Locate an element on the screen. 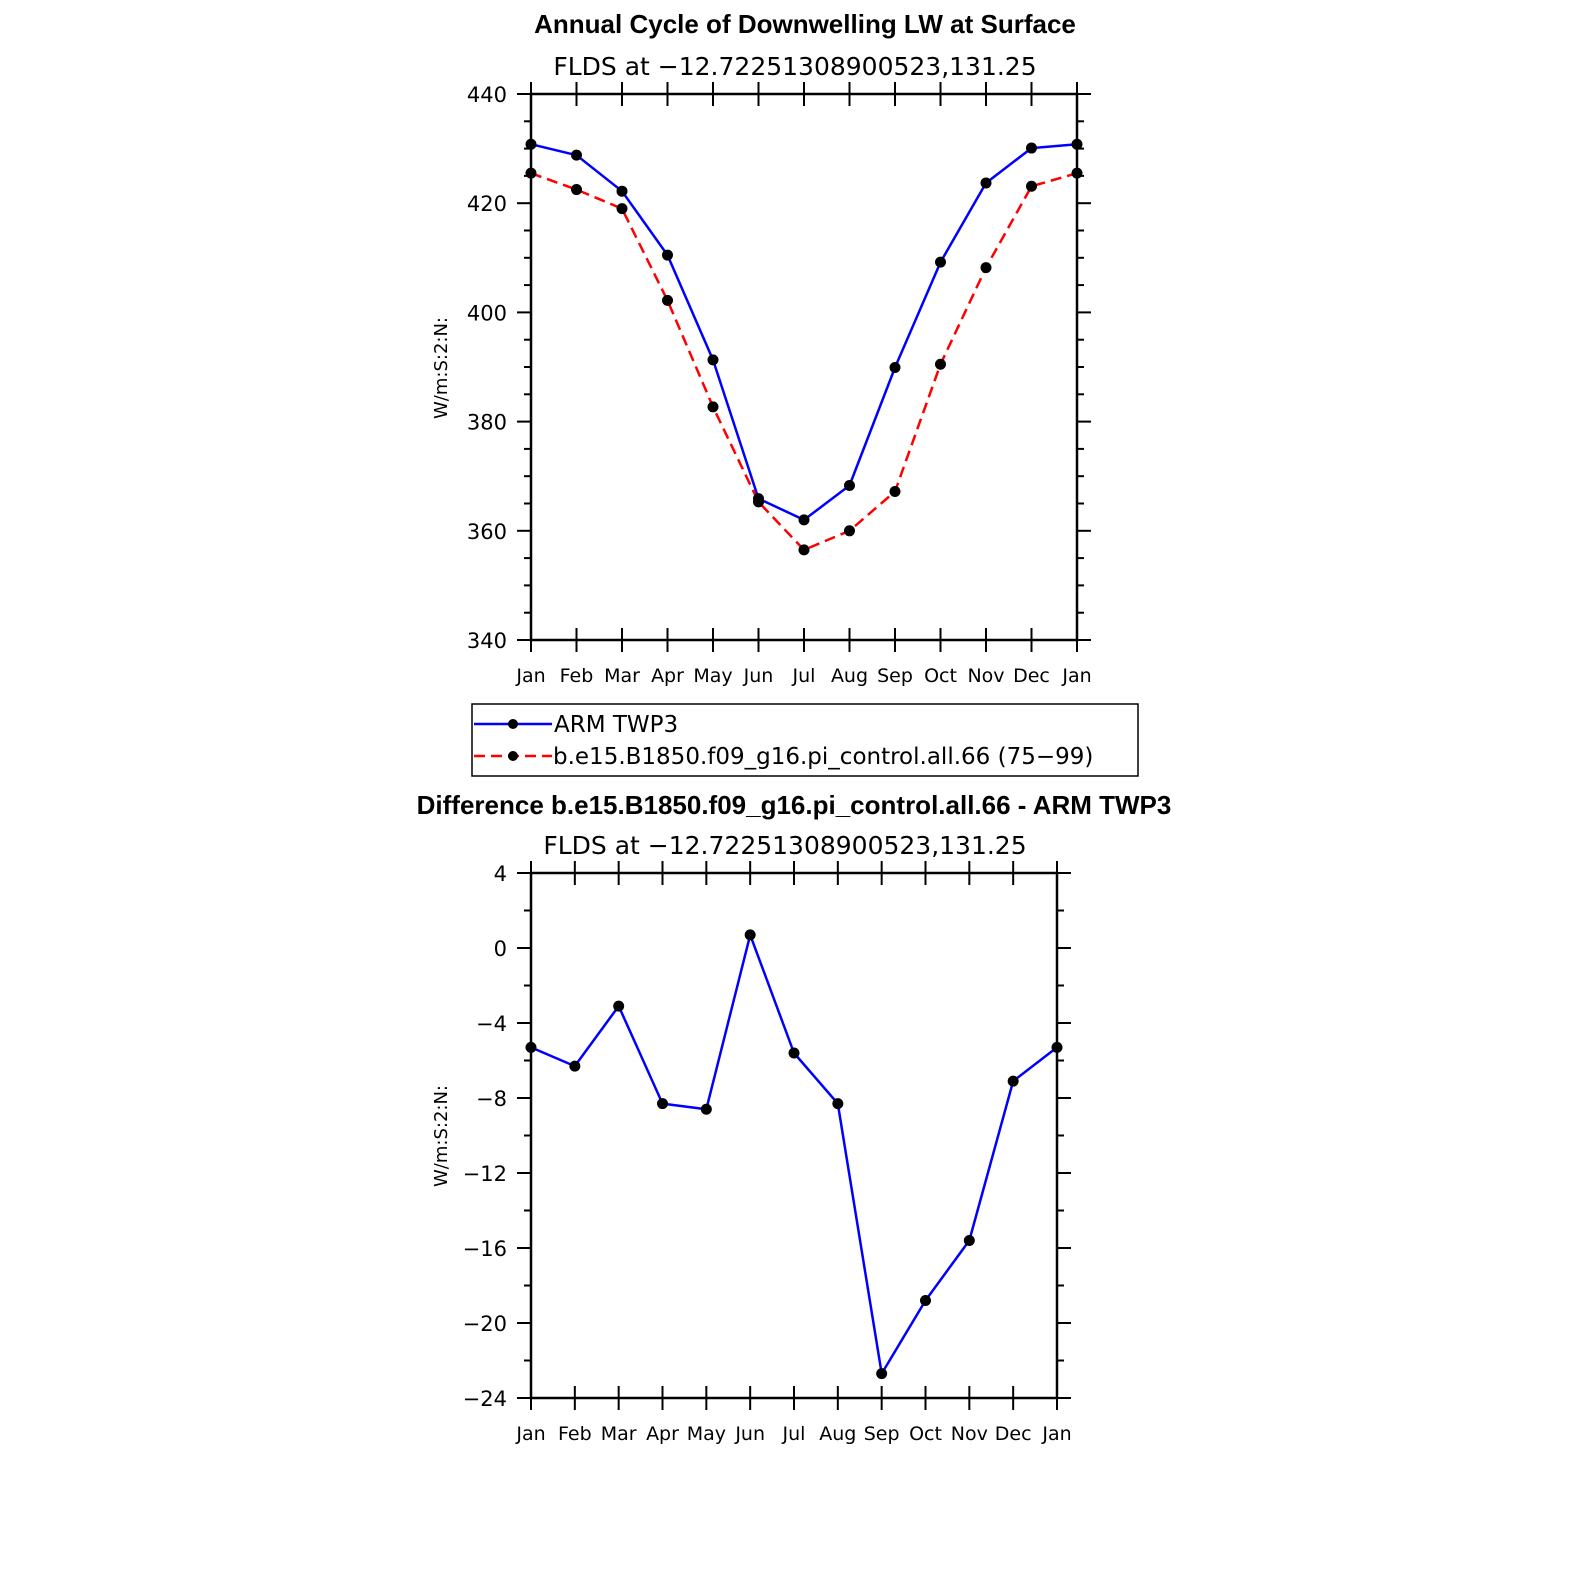 This screenshot has width=1574, height=1574. y-tick-label: 4 is located at coordinates (500, 874).